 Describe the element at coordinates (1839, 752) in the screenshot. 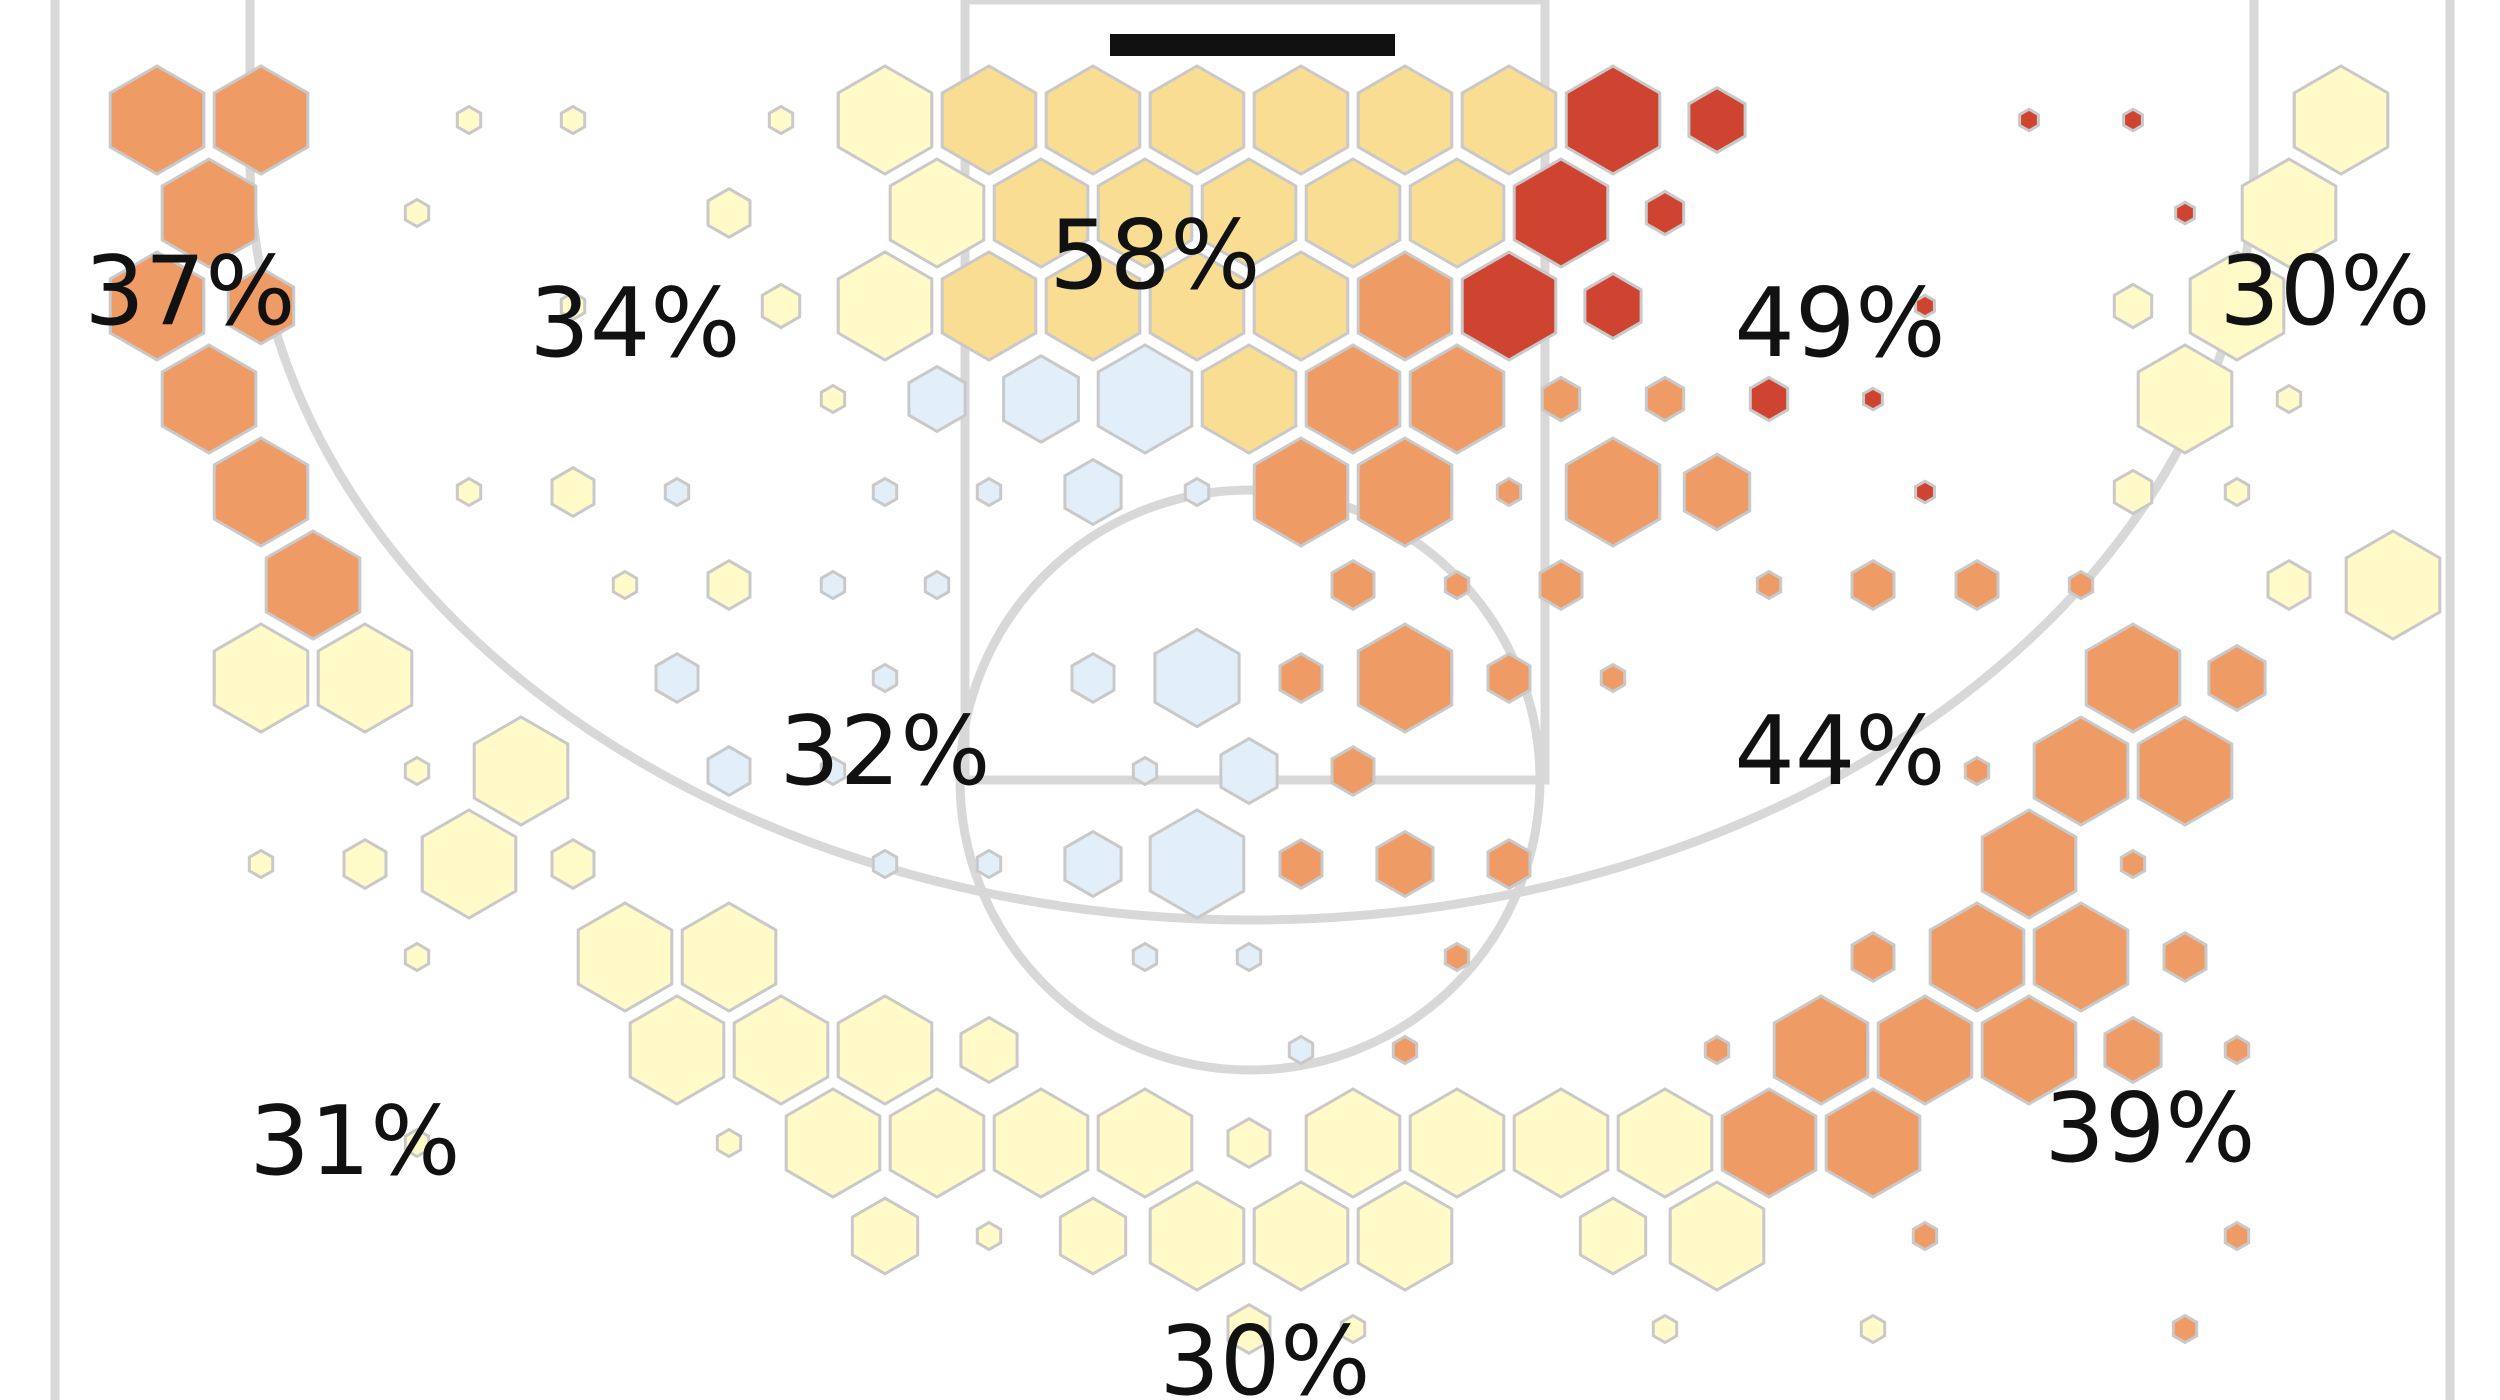

I see `zone-label-right-elbow: 44%` at that location.